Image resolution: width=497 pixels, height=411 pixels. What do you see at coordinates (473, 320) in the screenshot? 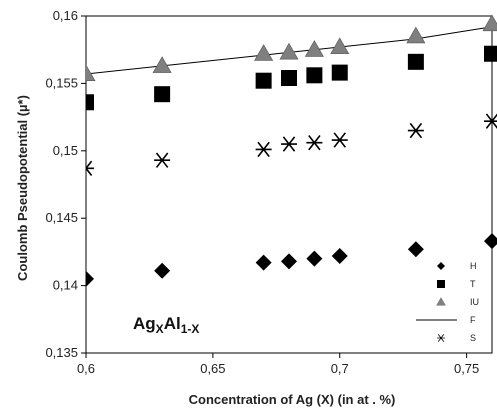
I see `legend-label: F` at bounding box center [473, 320].